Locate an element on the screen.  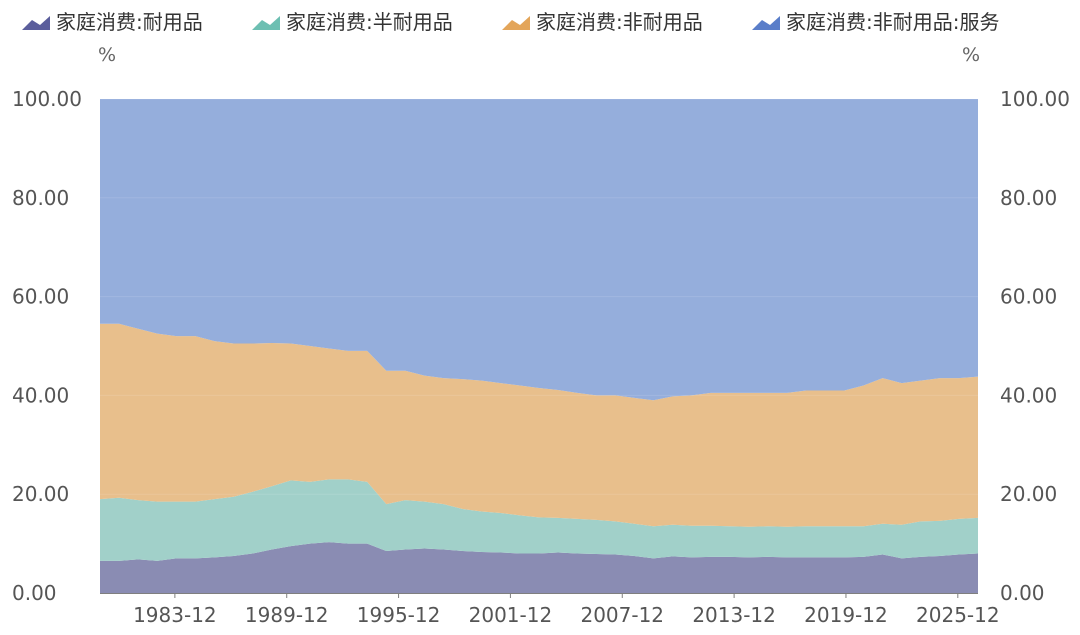
y-tick-label-right: 40.00 is located at coordinates (1028, 395).